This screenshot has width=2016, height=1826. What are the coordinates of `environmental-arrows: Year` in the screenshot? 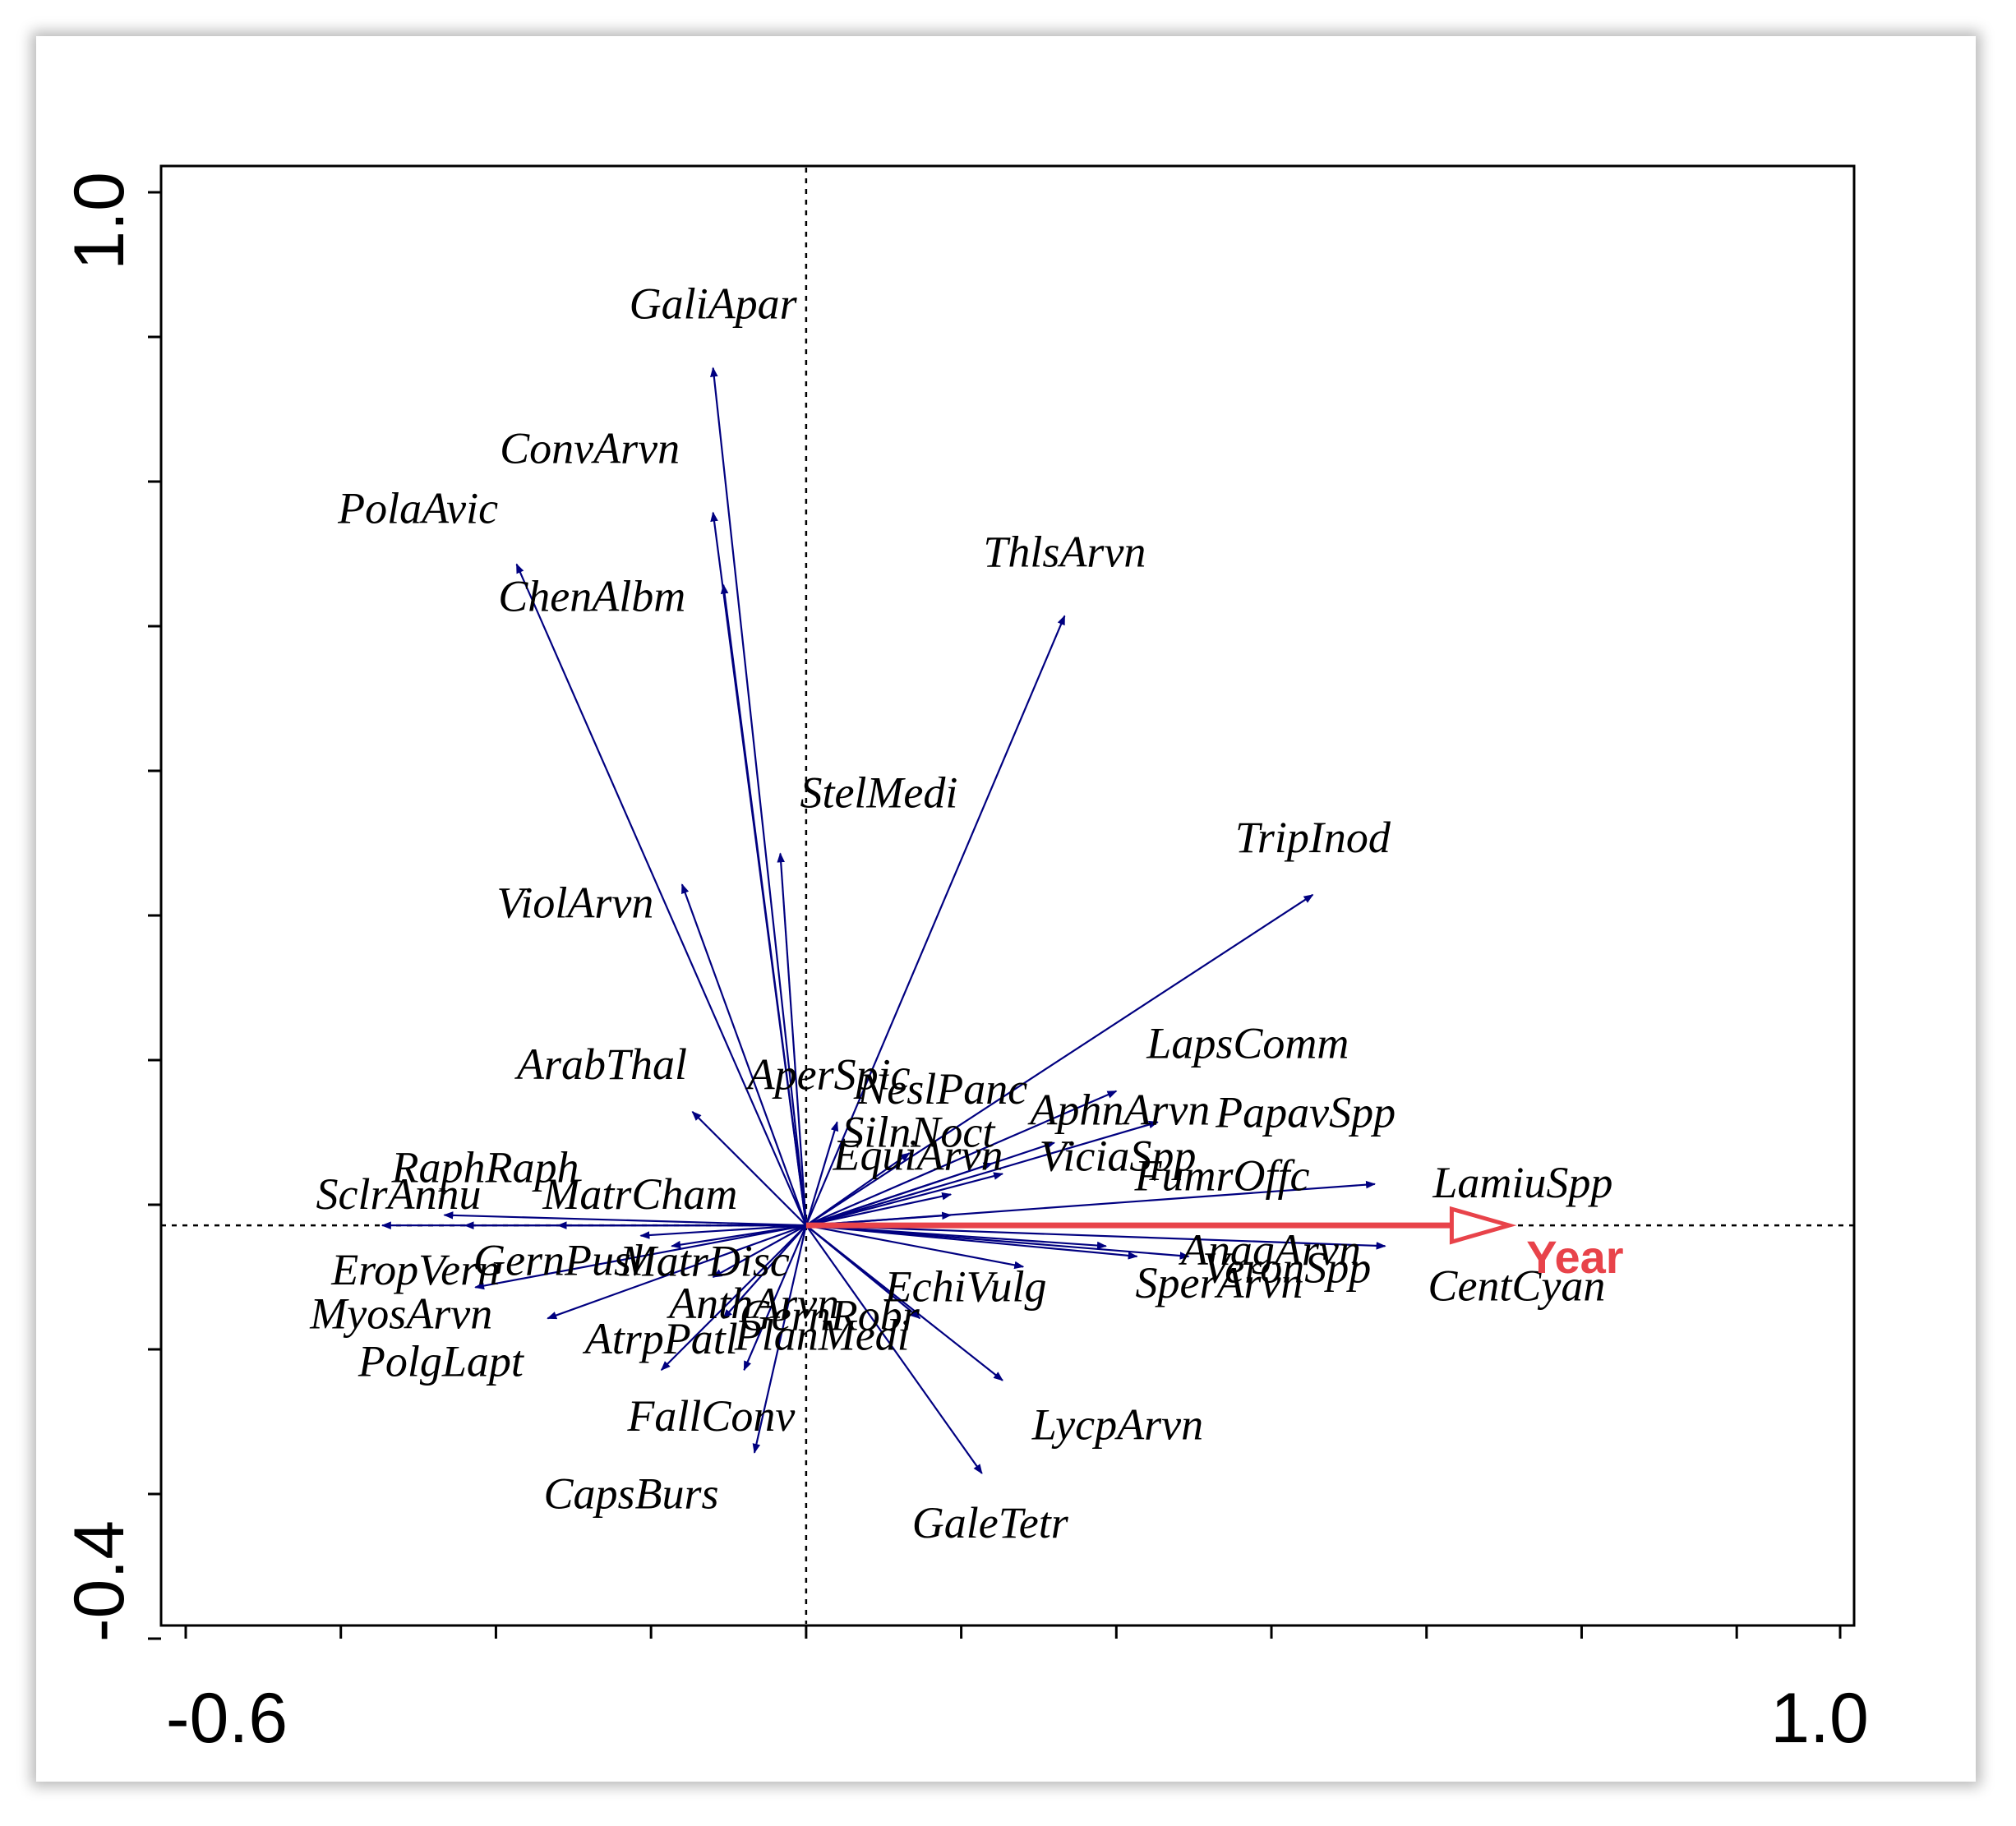 It's located at (1214, 1244).